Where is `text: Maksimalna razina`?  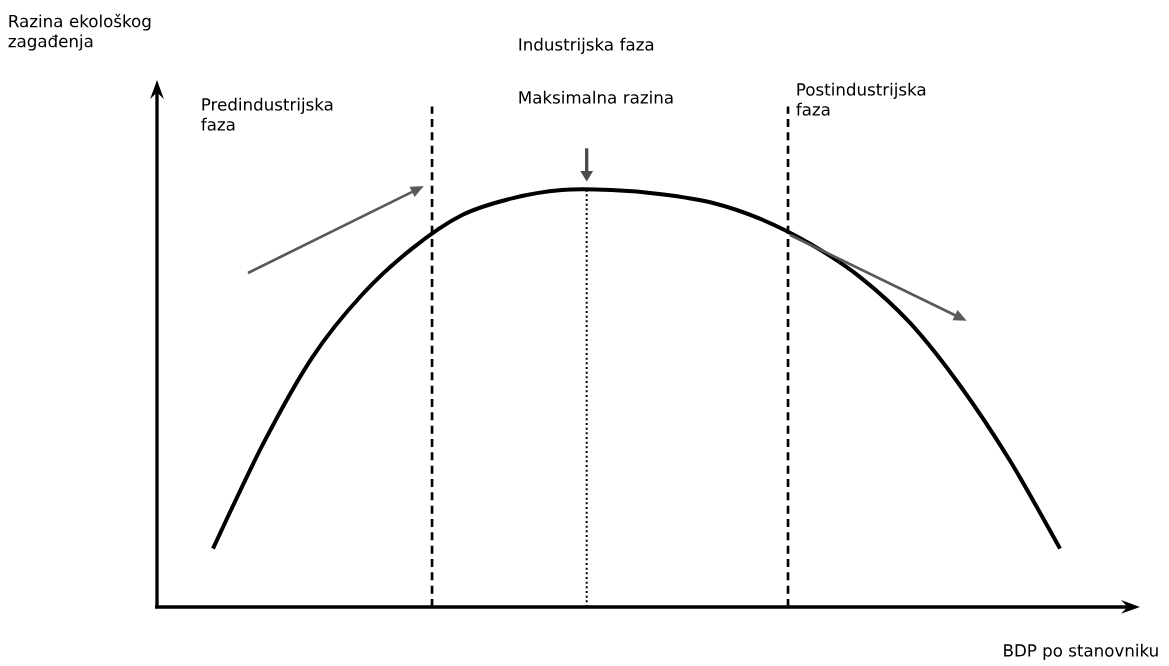 text: Maksimalna razina is located at coordinates (596, 97).